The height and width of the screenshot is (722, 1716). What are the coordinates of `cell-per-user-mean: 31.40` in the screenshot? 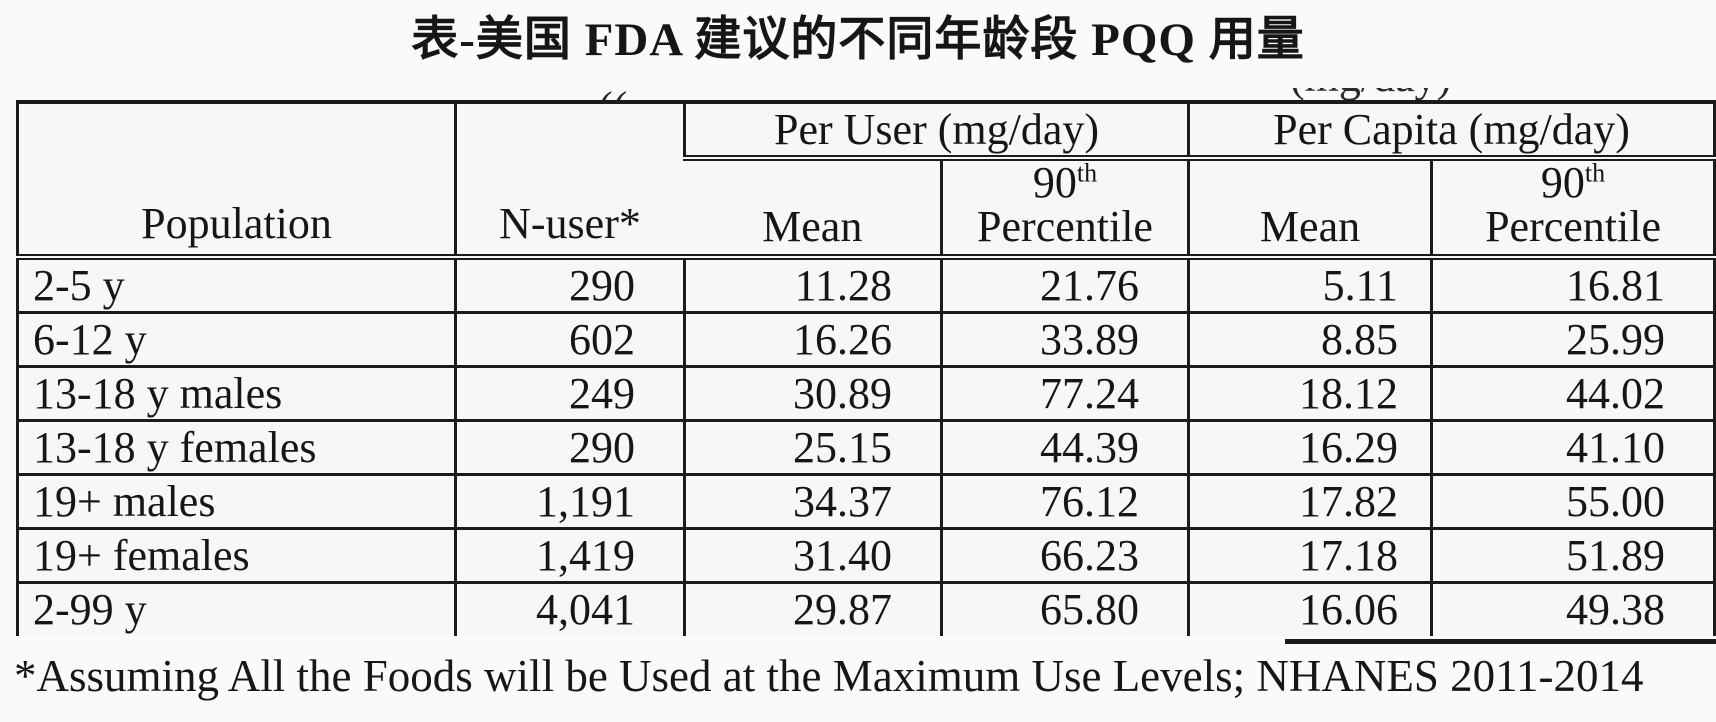 It's located at (812, 556).